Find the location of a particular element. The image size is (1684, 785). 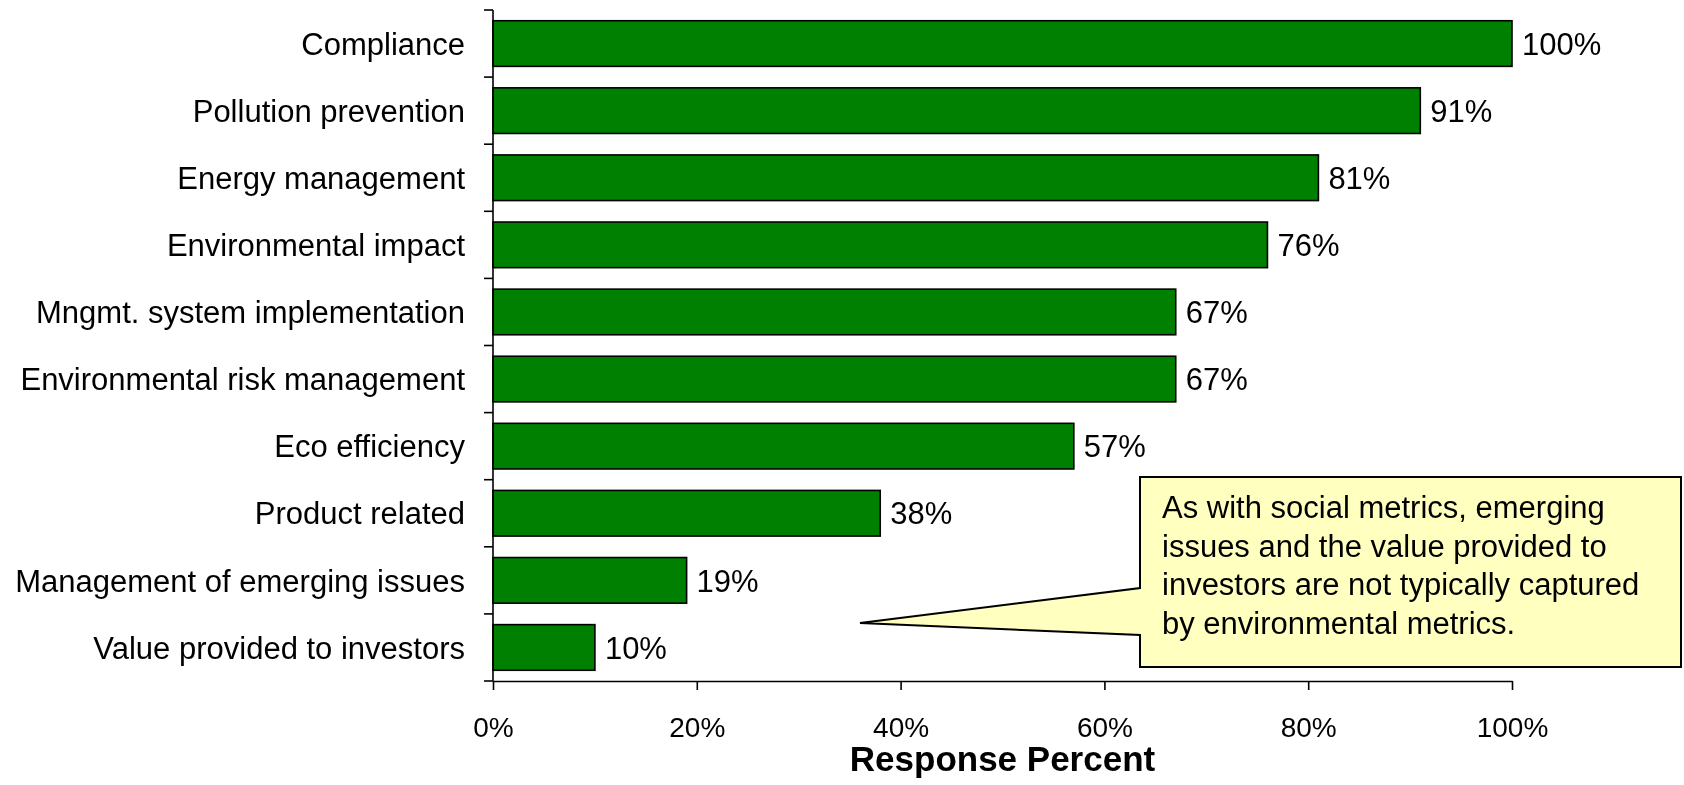

data-label: 38% is located at coordinates (921, 514).